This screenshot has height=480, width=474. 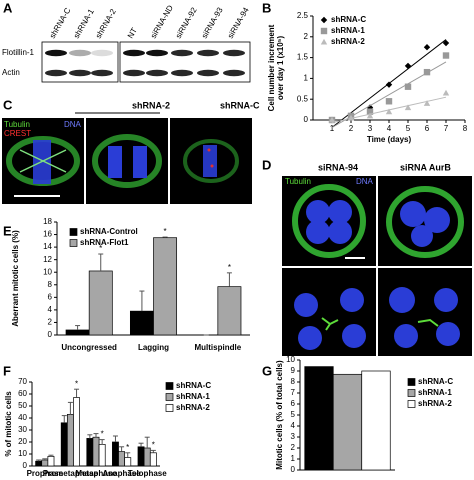 What do you see at coordinates (104, 242) in the screenshot?
I see `legend-label: shRNA-Flot1` at bounding box center [104, 242].